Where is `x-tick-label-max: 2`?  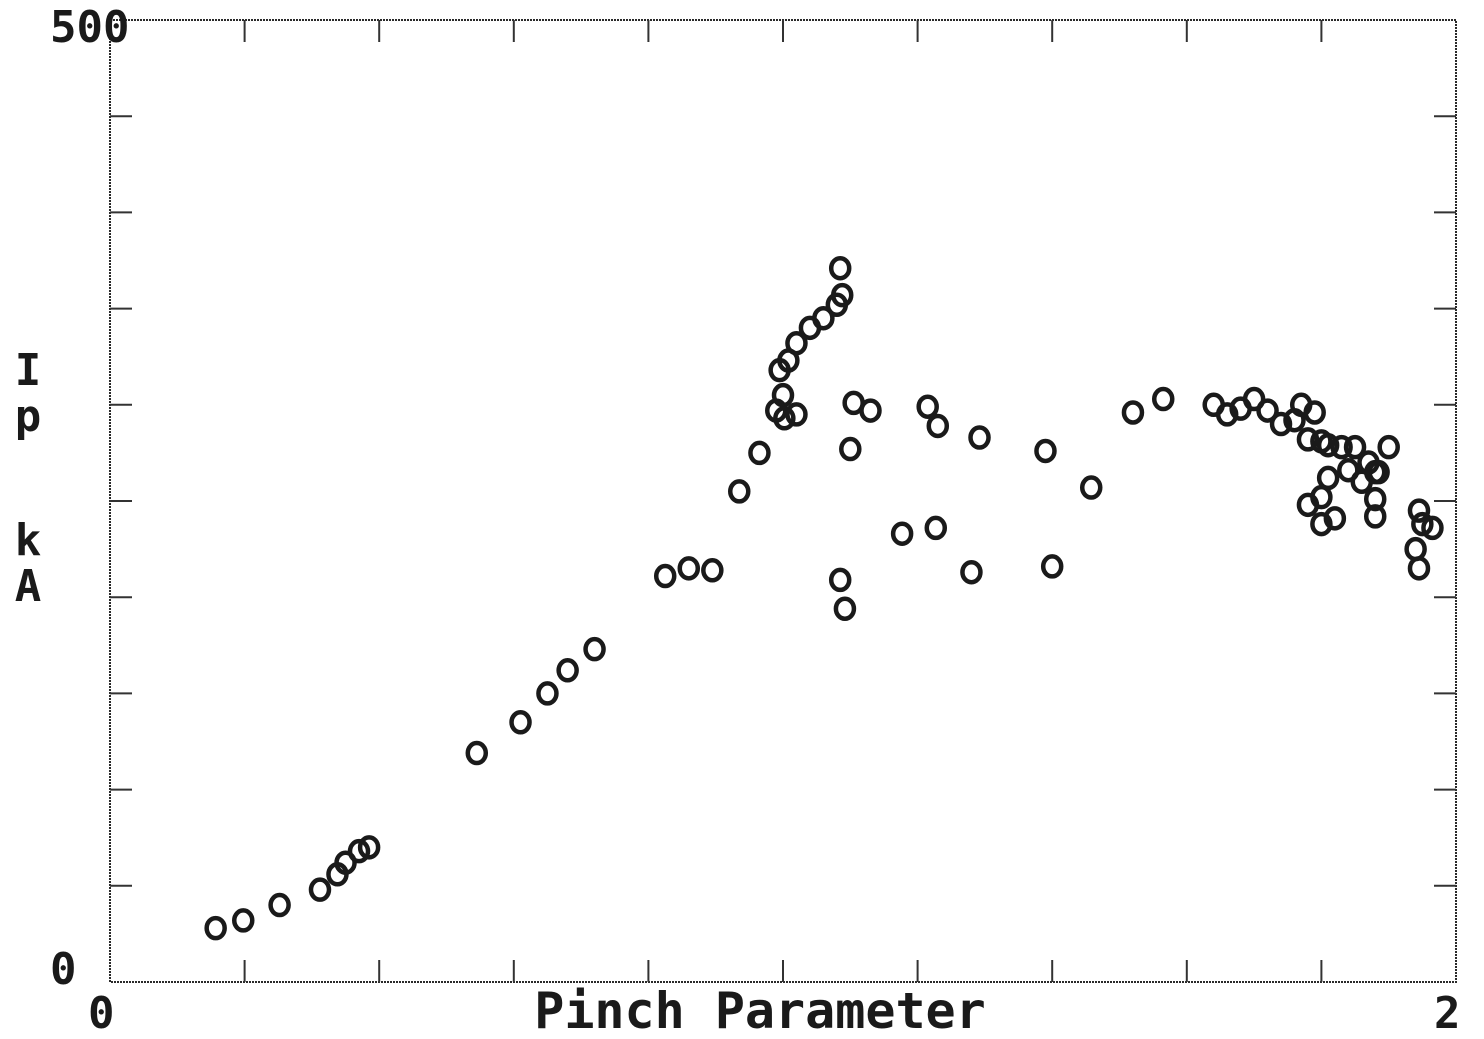
x-tick-label-max: 2 is located at coordinates (1447, 1013).